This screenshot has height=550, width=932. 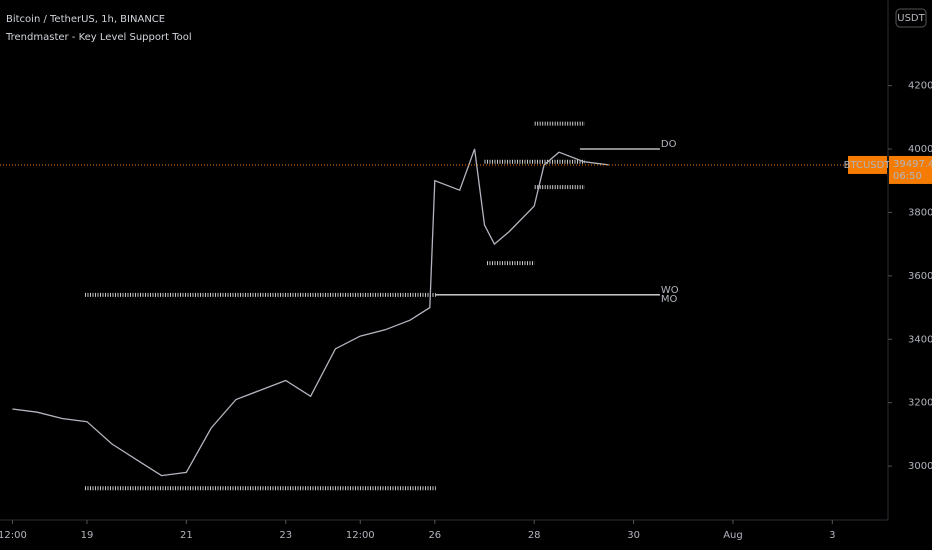 What do you see at coordinates (186, 535) in the screenshot?
I see `x-tick-label: 21` at bounding box center [186, 535].